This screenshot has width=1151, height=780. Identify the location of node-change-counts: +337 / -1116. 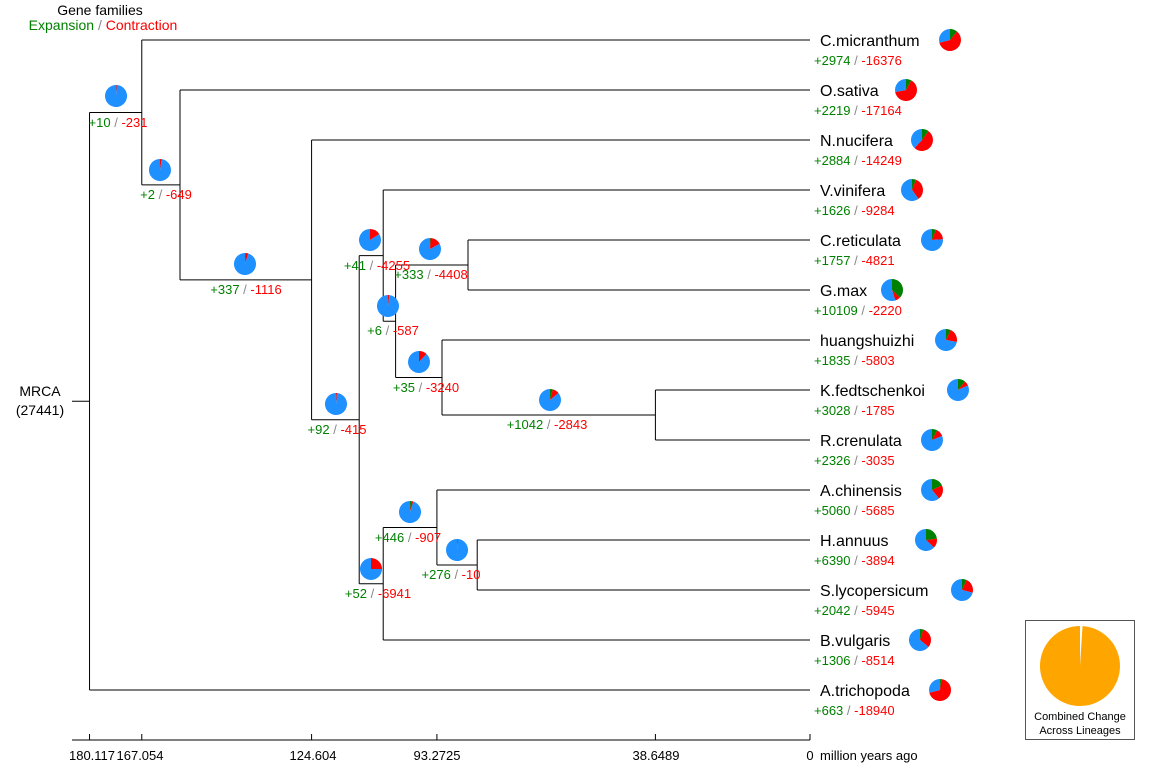
(245, 289).